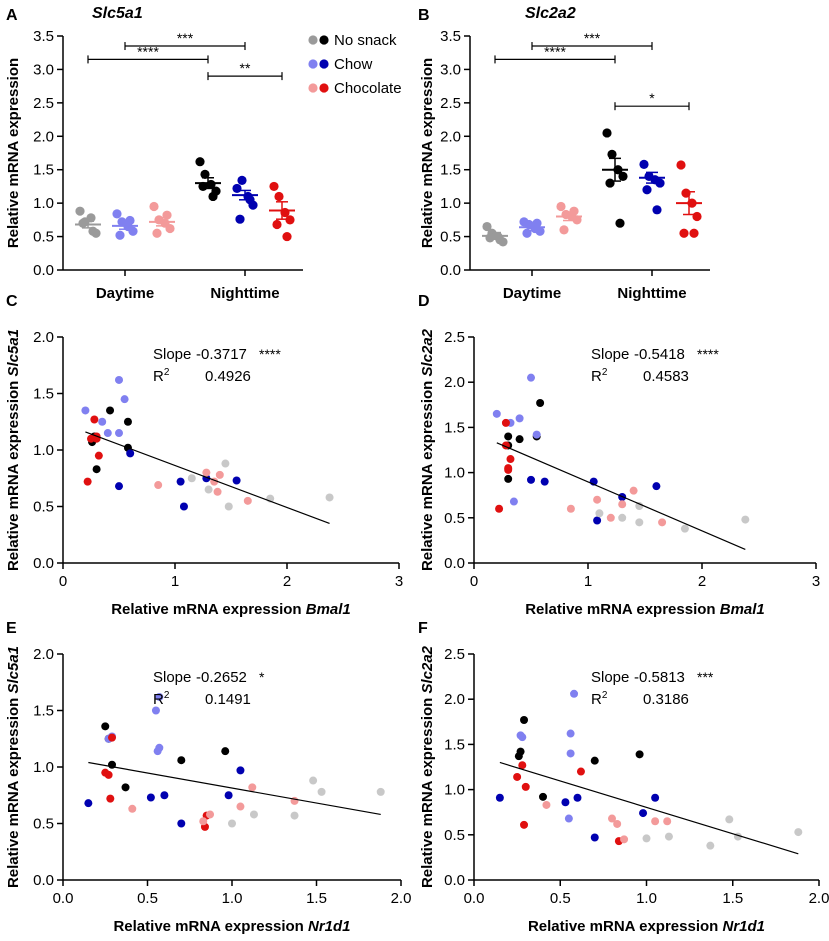 The width and height of the screenshot is (829, 941). Describe the element at coordinates (605, 695) in the screenshot. I see `r2-superscript: 2` at that location.